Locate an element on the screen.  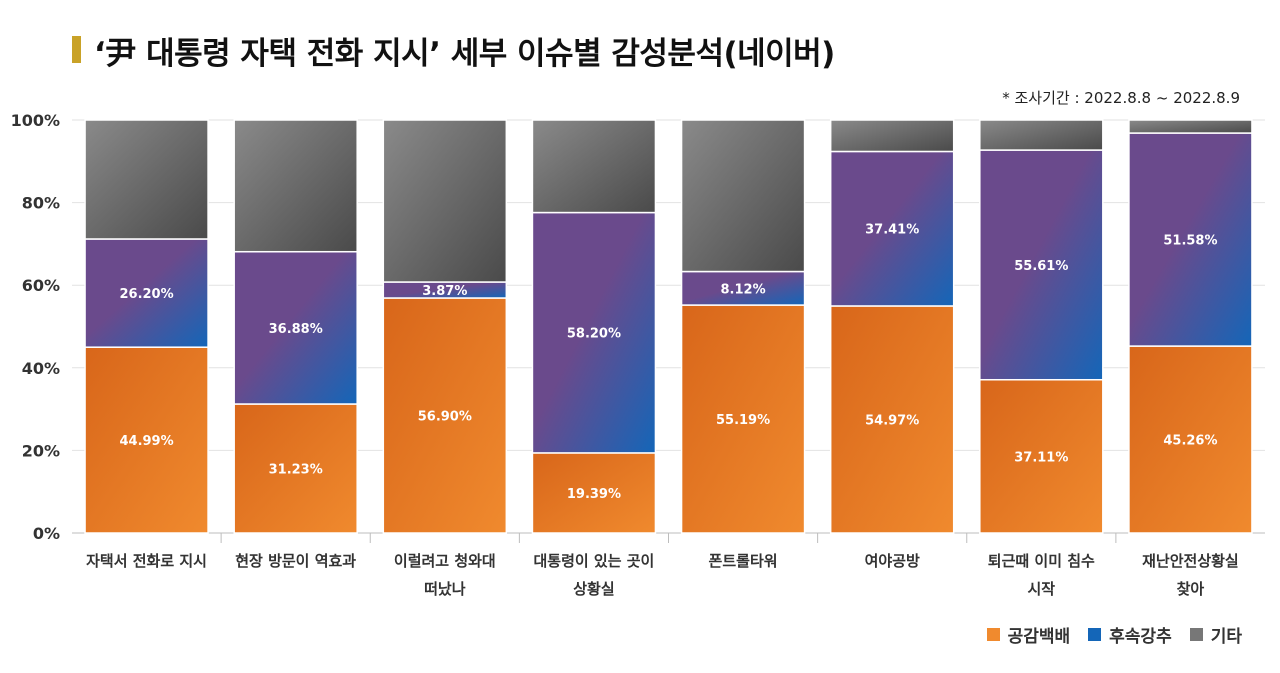
y-tick-label: 80% is located at coordinates (41, 203).